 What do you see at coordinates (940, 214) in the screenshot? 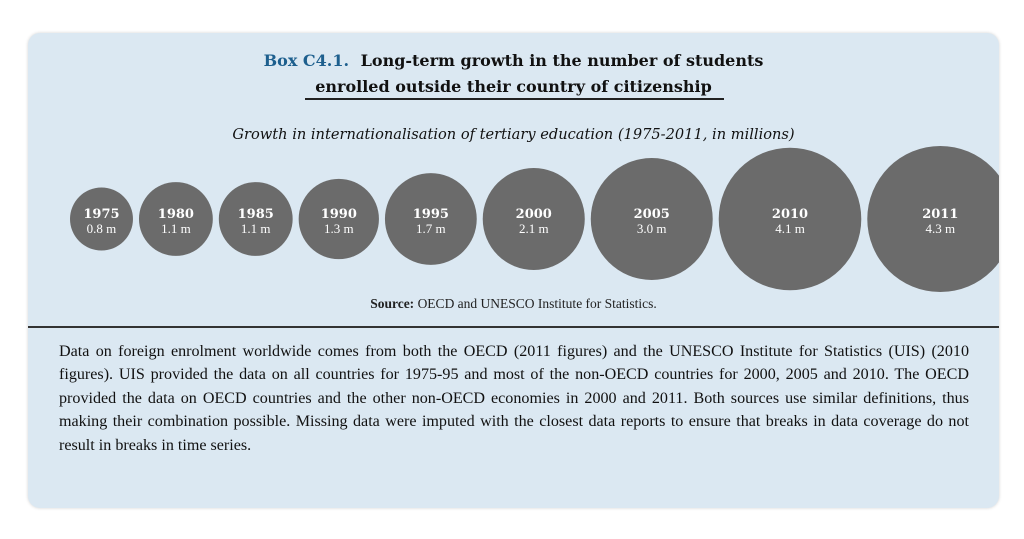
I see `bubble-year-label: 2011` at bounding box center [940, 214].